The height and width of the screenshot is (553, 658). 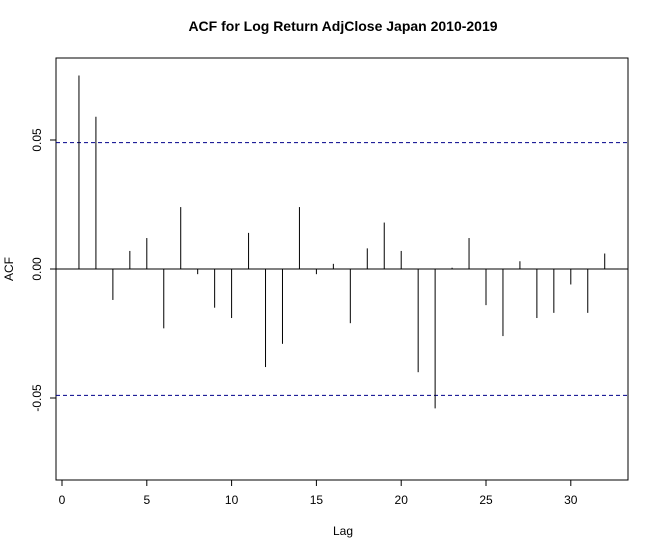 What do you see at coordinates (9, 269) in the screenshot?
I see `y-axis-label: ACF` at bounding box center [9, 269].